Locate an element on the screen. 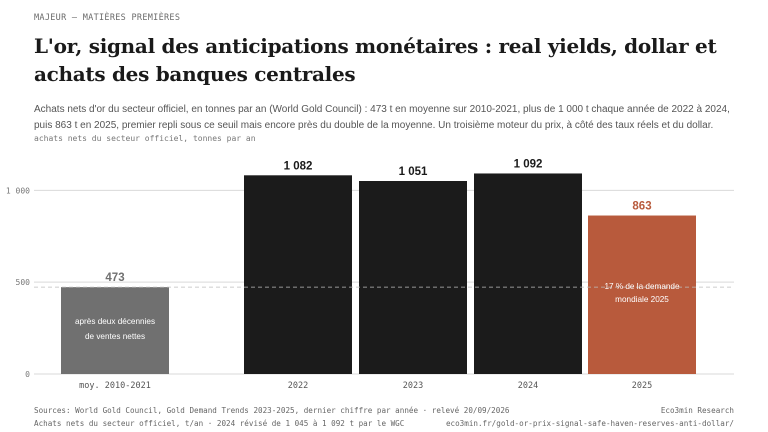 The width and height of the screenshot is (768, 432). bar-annotation: mondiale 2025 is located at coordinates (642, 299).